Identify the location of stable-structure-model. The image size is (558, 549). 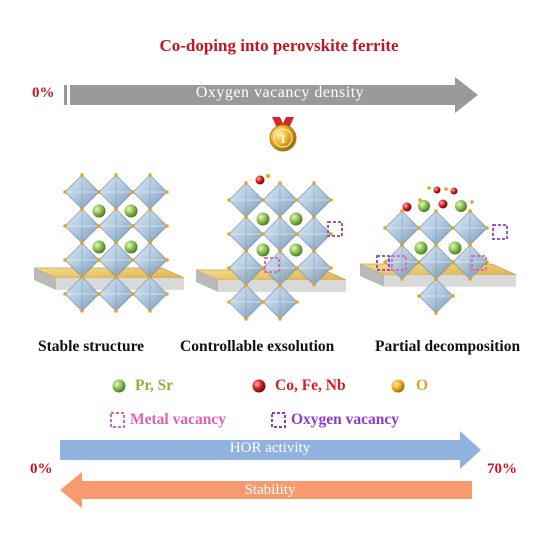
(109, 243).